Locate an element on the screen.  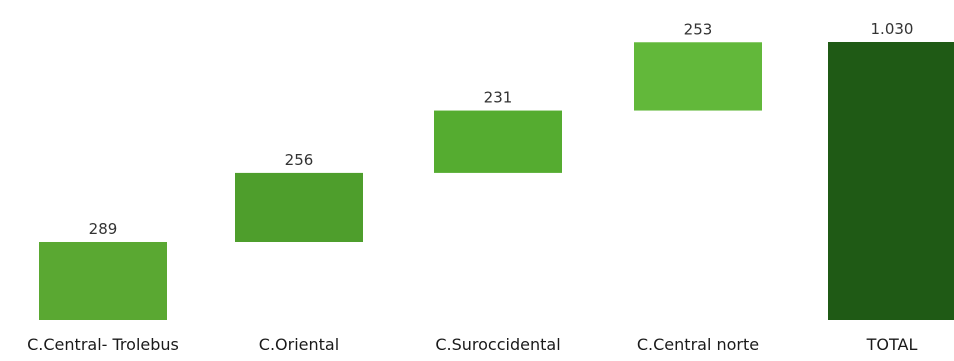
total-bar is located at coordinates (891, 181).